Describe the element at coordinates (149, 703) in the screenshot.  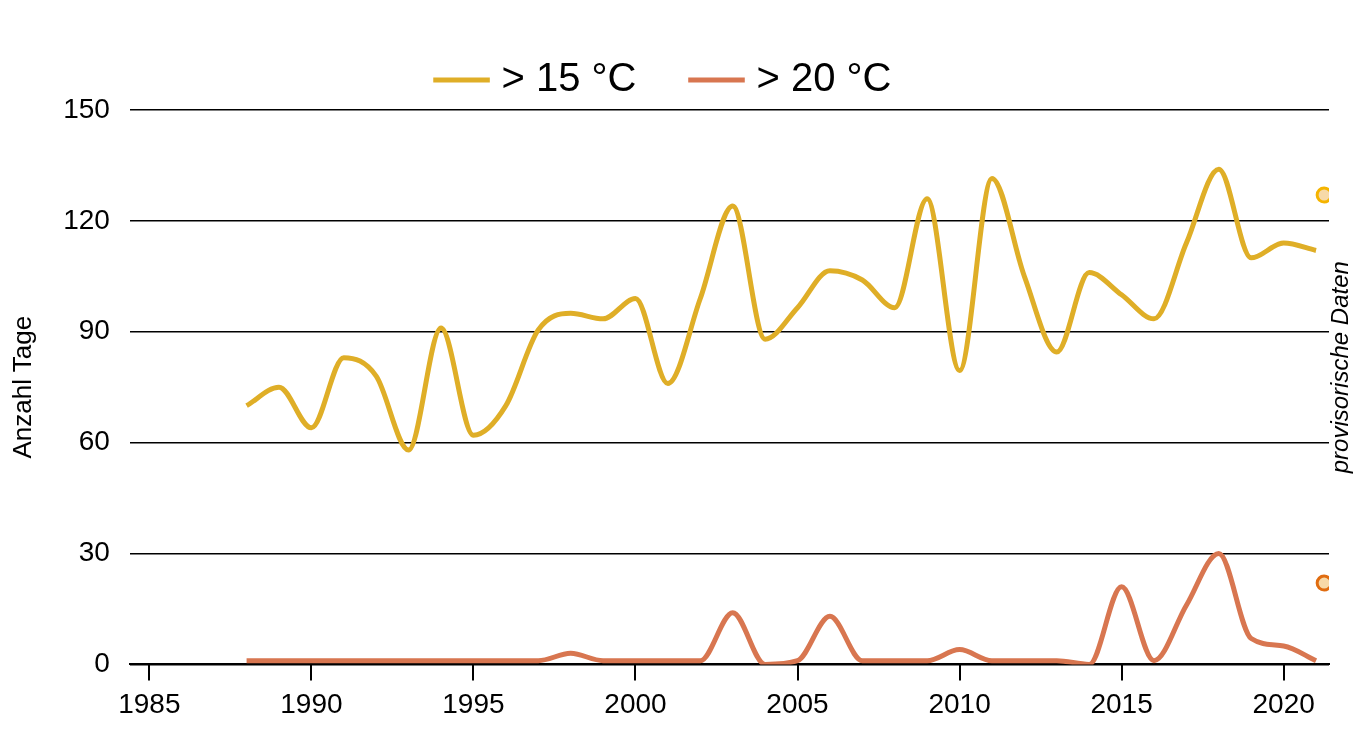
I see `x-tick-label: 1985` at that location.